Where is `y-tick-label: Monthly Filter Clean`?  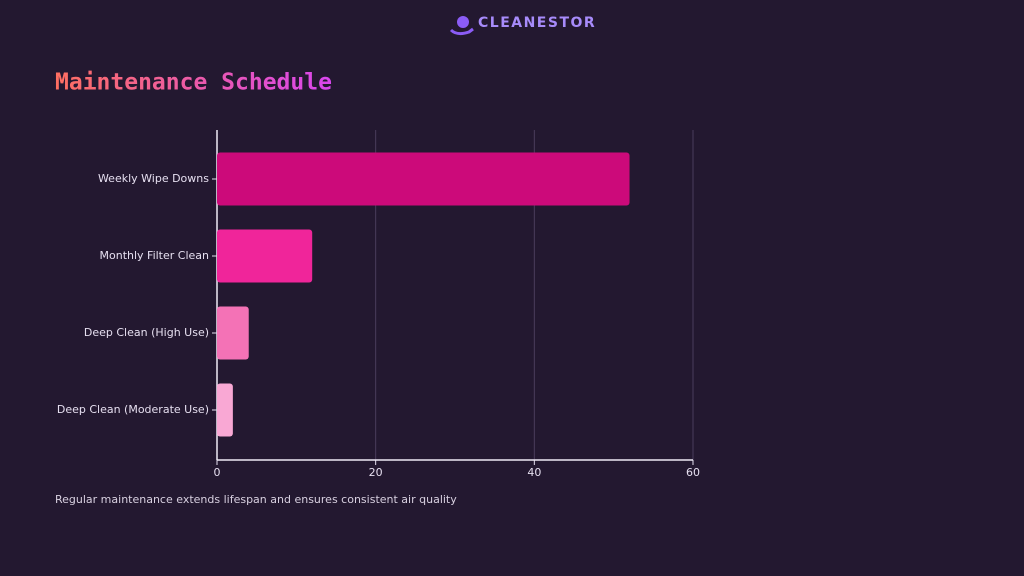 y-tick-label: Monthly Filter Clean is located at coordinates (155, 255).